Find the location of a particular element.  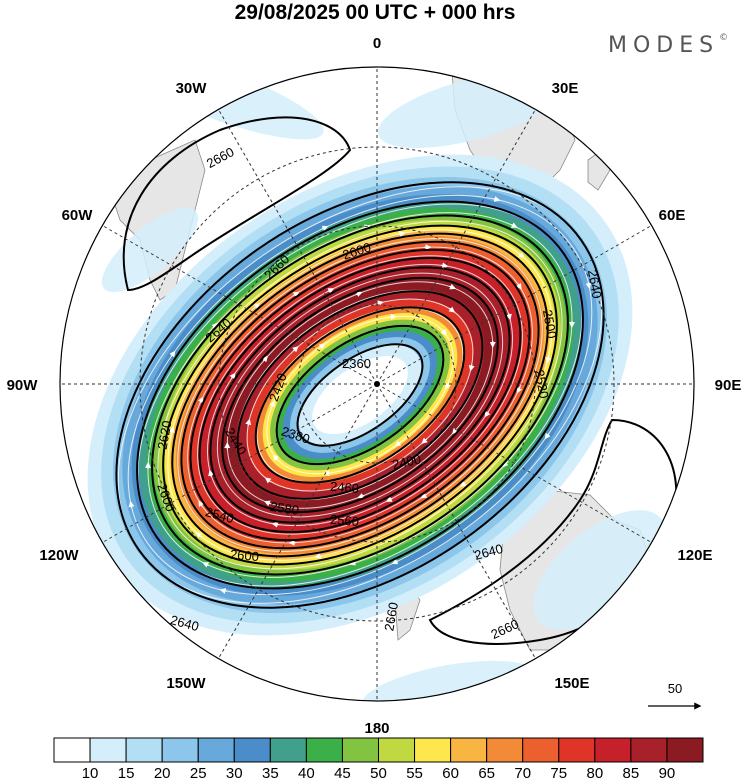

map-title: 29/08/2025 00 UTC + 000 hrs is located at coordinates (375, 12).